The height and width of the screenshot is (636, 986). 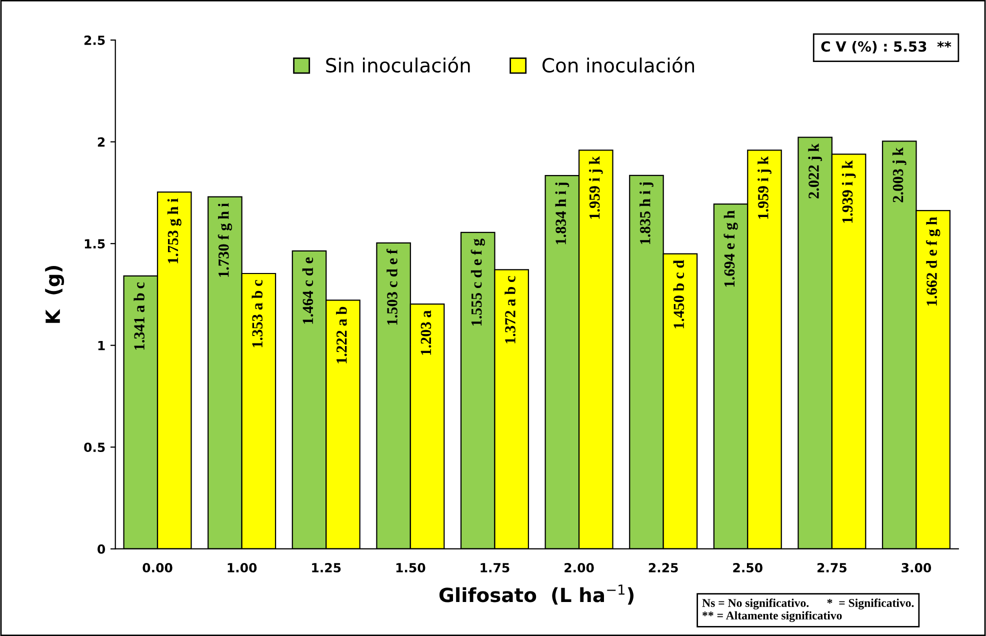 I want to click on x-tick-label: 1.00, so click(x=242, y=567).